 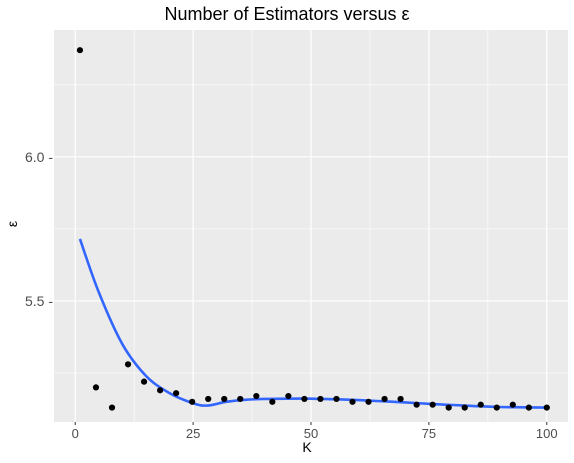 I want to click on y-tick-label: 5.5 -, so click(x=39, y=301).